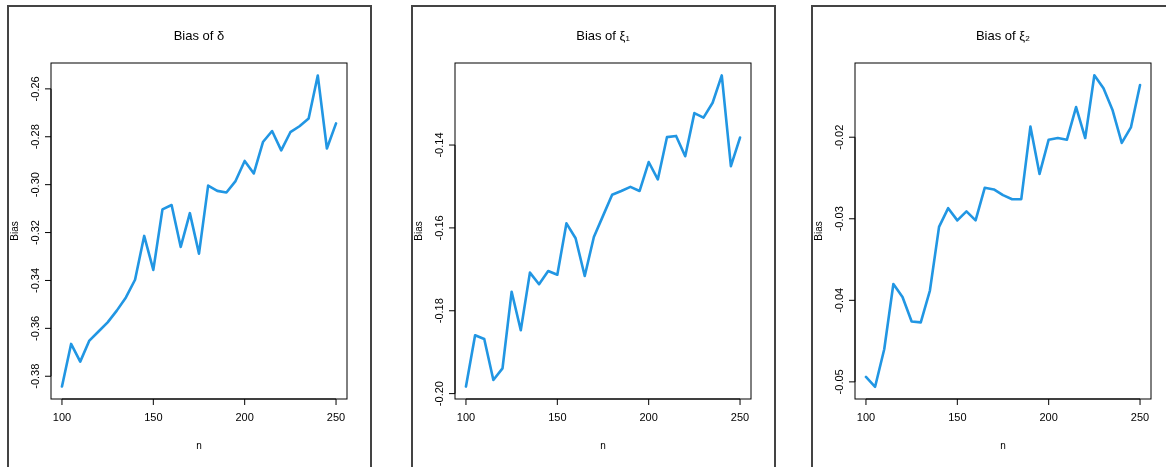  What do you see at coordinates (439, 311) in the screenshot?
I see `y-tick-label: -0.18` at bounding box center [439, 311].